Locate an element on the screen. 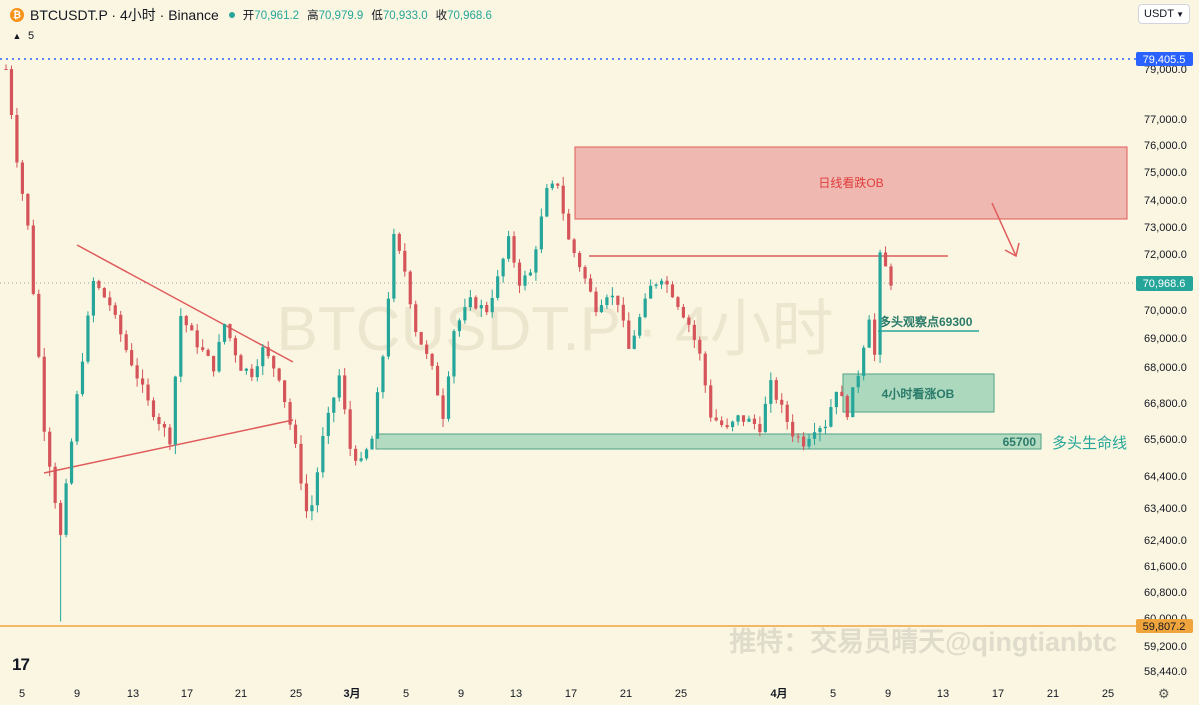 Image resolution: width=1199 pixels, height=705 pixels. settings-gear-icon: ⚙ is located at coordinates (1164, 693).